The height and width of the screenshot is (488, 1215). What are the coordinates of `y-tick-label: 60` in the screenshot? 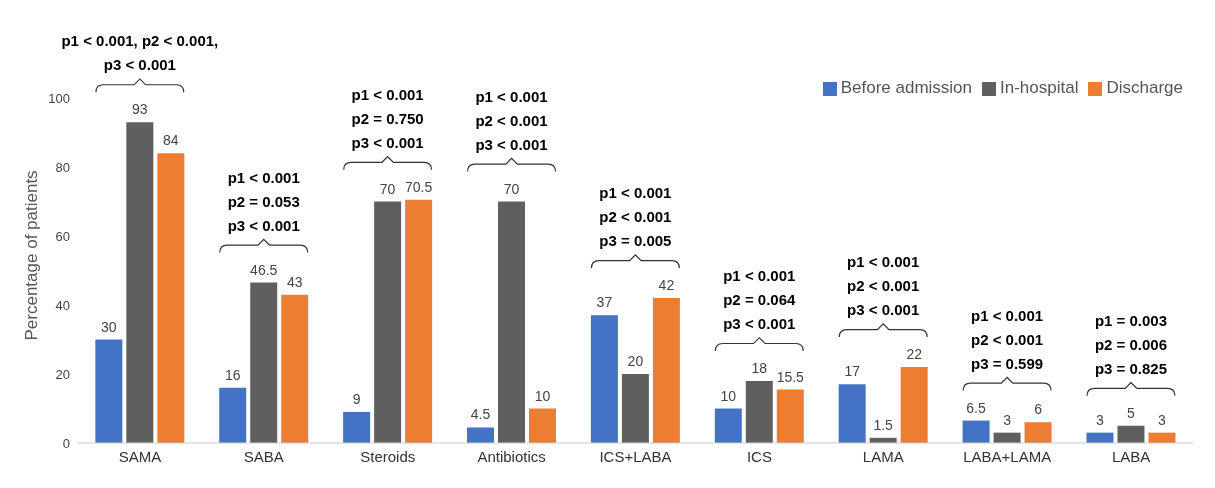 It's located at (62, 236).